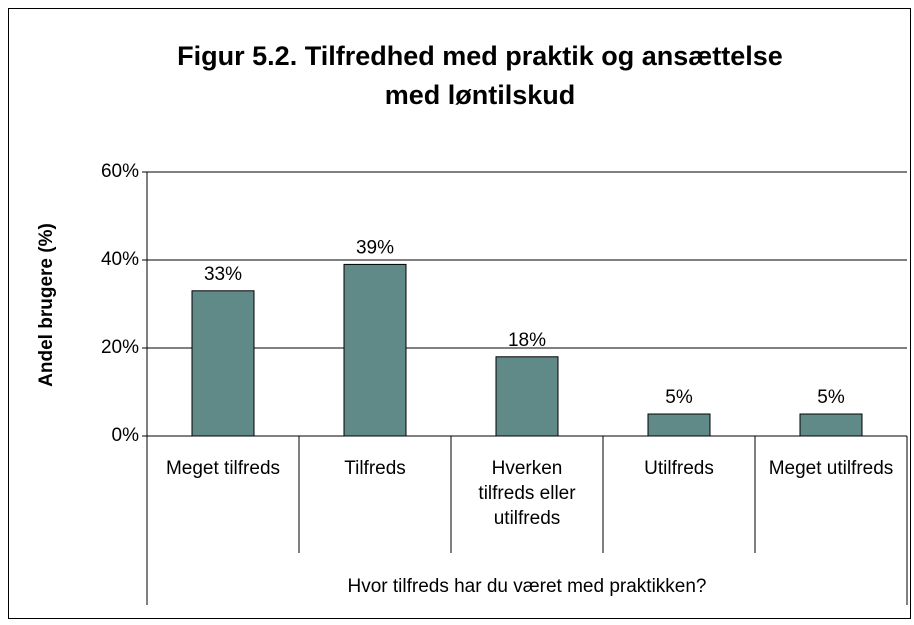  I want to click on chart-title: med løntilskud, so click(480, 95).